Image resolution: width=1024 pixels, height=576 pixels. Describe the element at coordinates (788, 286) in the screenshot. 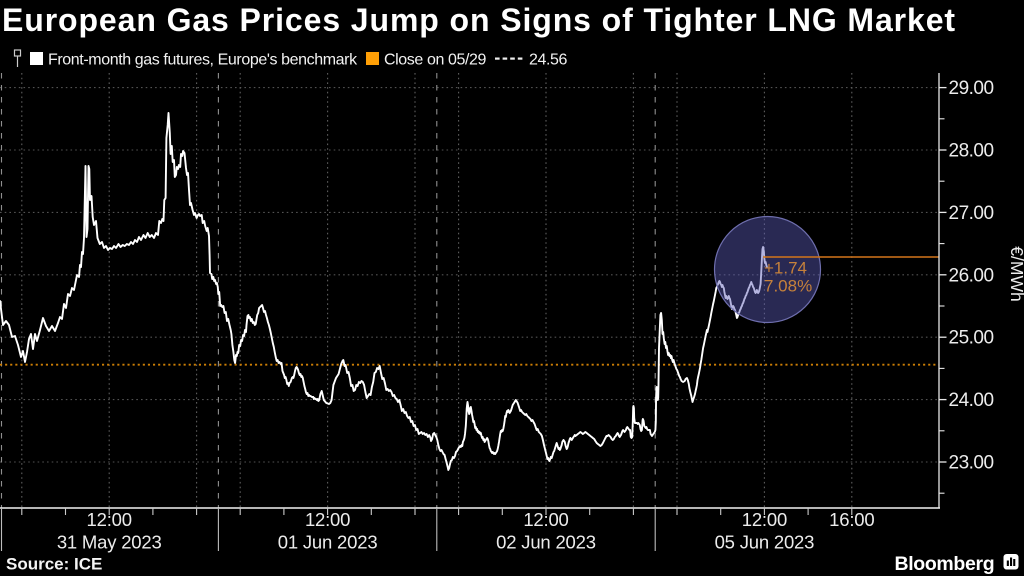

I see `svg-text: 7.08%` at that location.